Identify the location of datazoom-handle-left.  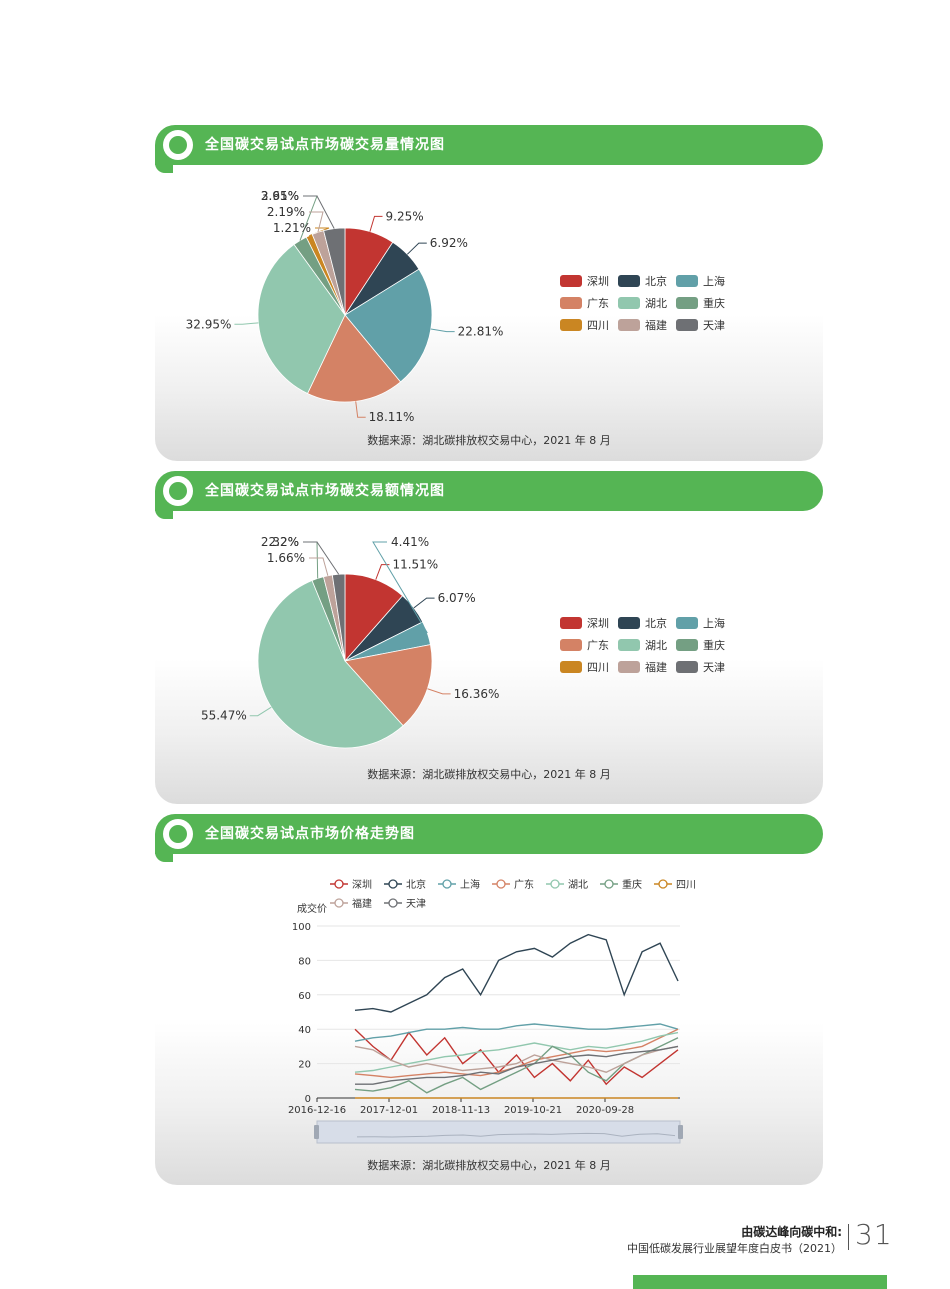
(316, 1132).